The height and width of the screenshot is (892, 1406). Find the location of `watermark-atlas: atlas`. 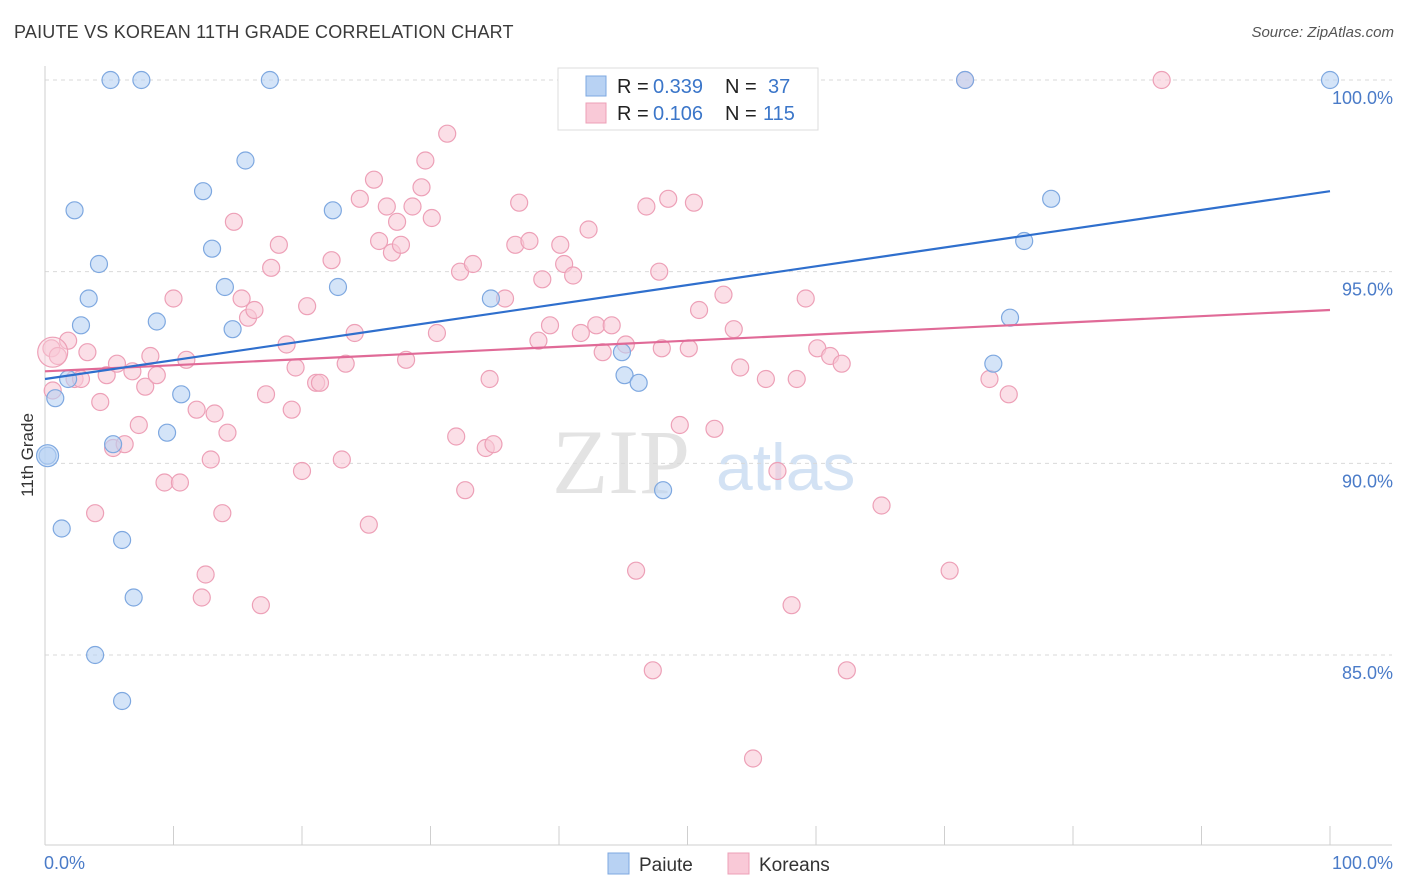

watermark-atlas: atlas is located at coordinates (785, 467).